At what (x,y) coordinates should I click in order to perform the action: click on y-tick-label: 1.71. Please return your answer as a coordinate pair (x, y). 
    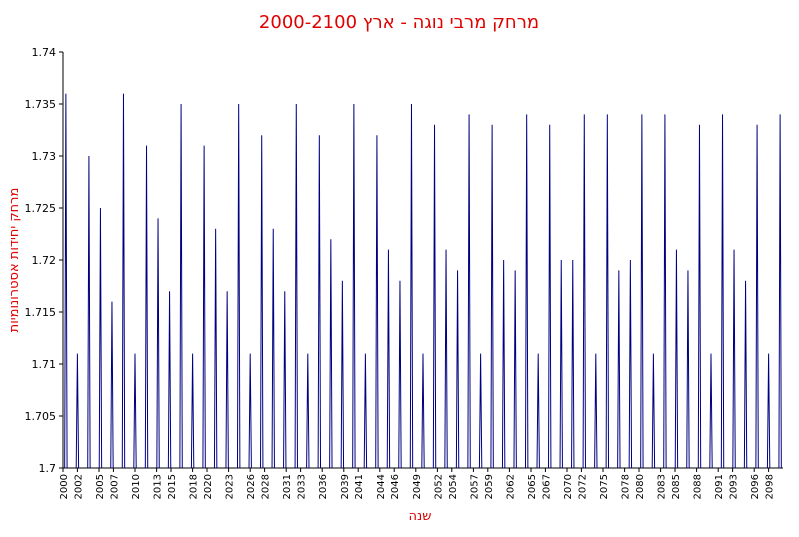
    Looking at the image, I should click on (44, 364).